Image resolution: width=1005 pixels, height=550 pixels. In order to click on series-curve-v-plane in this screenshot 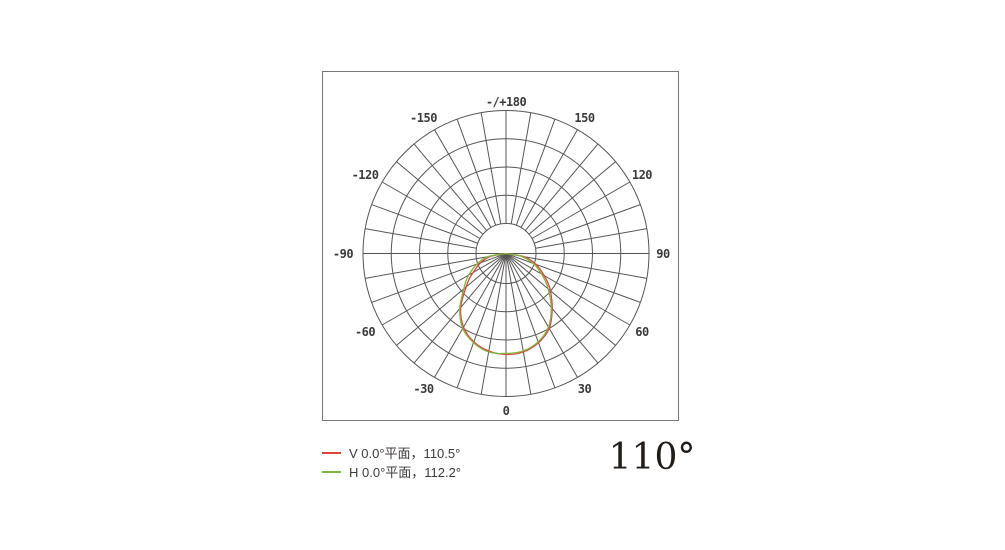, I will do `click(506, 304)`.